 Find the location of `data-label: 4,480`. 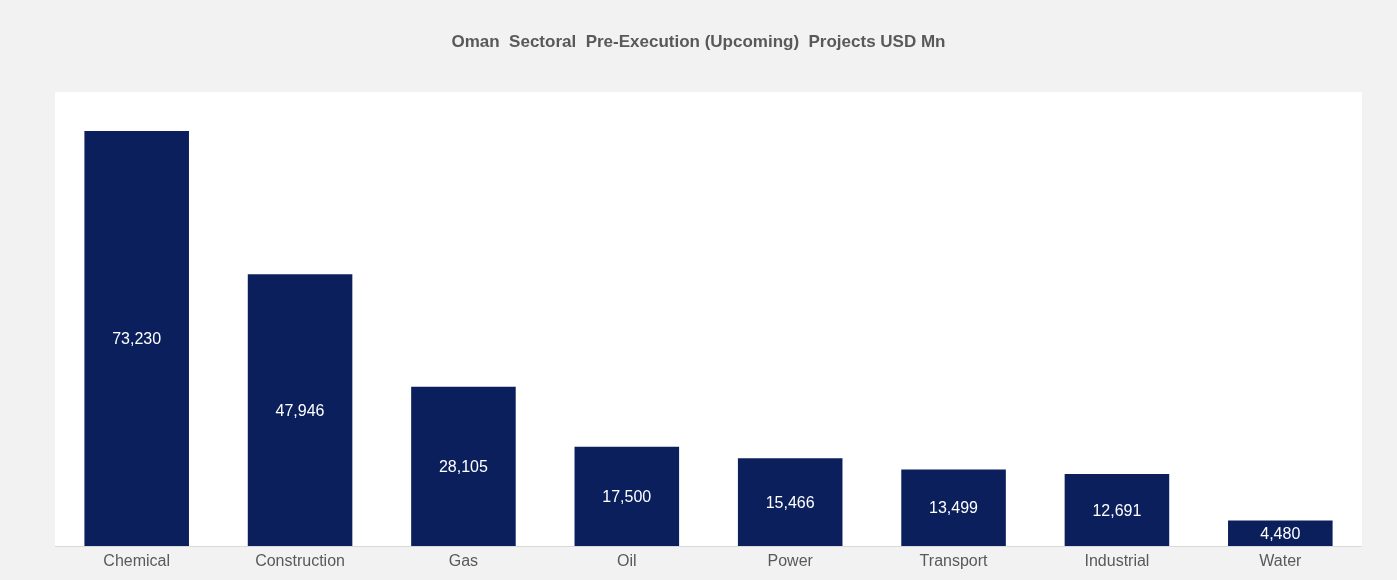

data-label: 4,480 is located at coordinates (1280, 533).